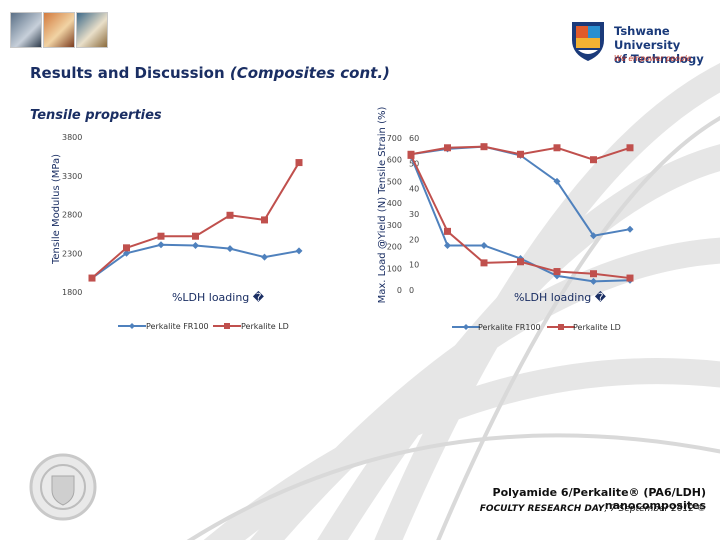 The height and width of the screenshot is (540, 720). What do you see at coordinates (414, 265) in the screenshot?
I see `chart2-ytick-right: 10` at bounding box center [414, 265].